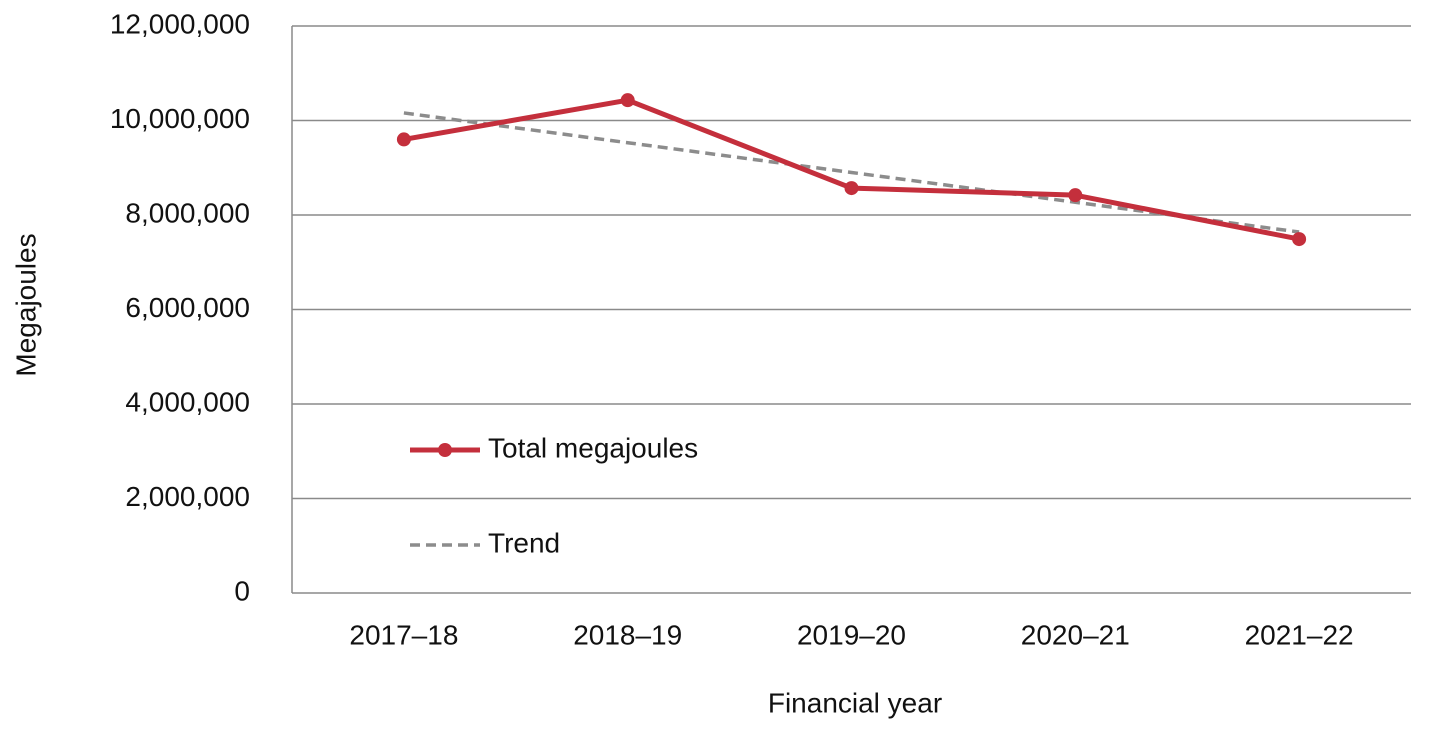 The image size is (1450, 731). What do you see at coordinates (851, 634) in the screenshot?
I see `x-tick-label: 2019–20` at bounding box center [851, 634].